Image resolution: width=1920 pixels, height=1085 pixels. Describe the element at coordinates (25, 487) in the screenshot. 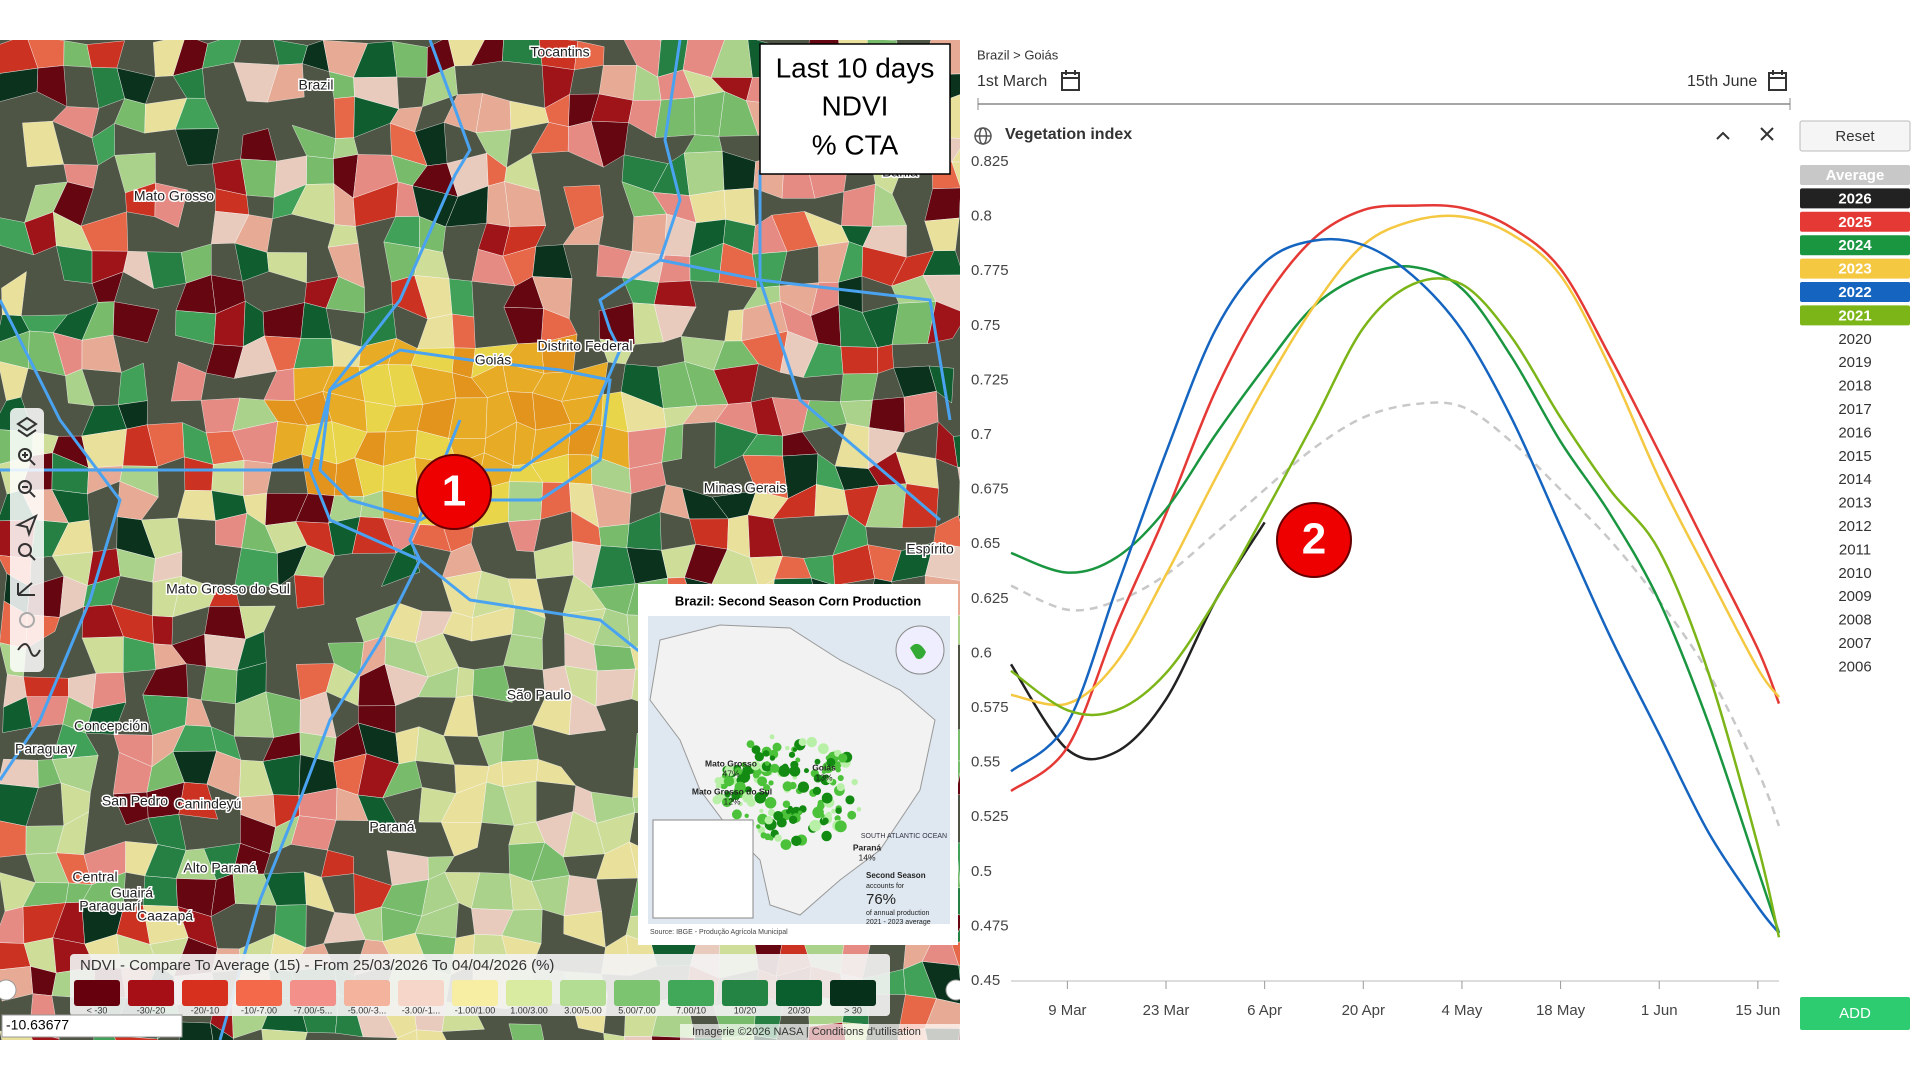

I see `zoom-out-icon` at that location.